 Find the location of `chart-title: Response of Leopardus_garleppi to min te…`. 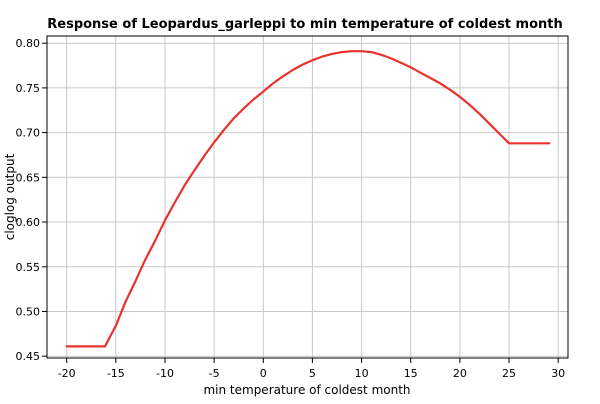

chart-title: Response of Leopardus_garleppi to min te… is located at coordinates (305, 24).